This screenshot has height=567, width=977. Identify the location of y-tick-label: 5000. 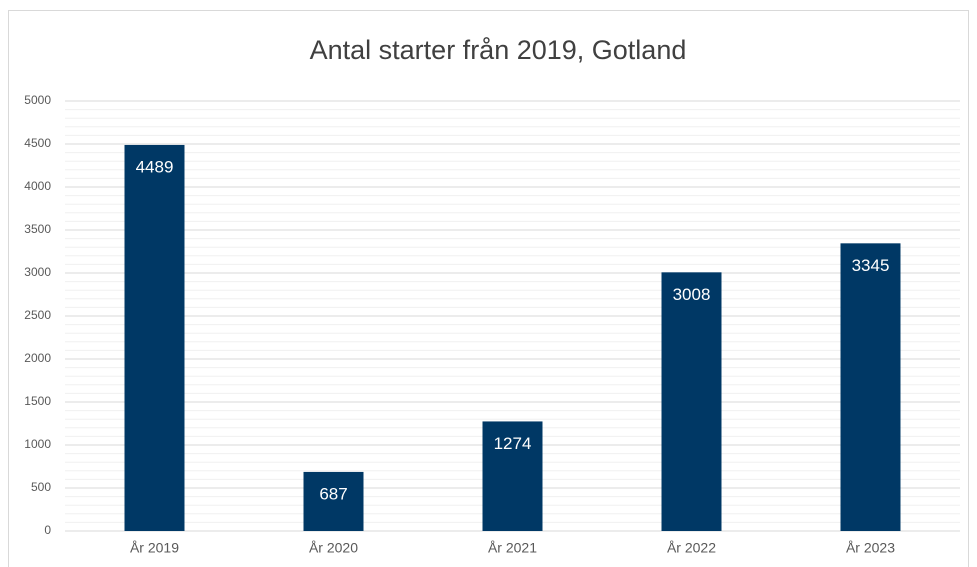
(37, 100).